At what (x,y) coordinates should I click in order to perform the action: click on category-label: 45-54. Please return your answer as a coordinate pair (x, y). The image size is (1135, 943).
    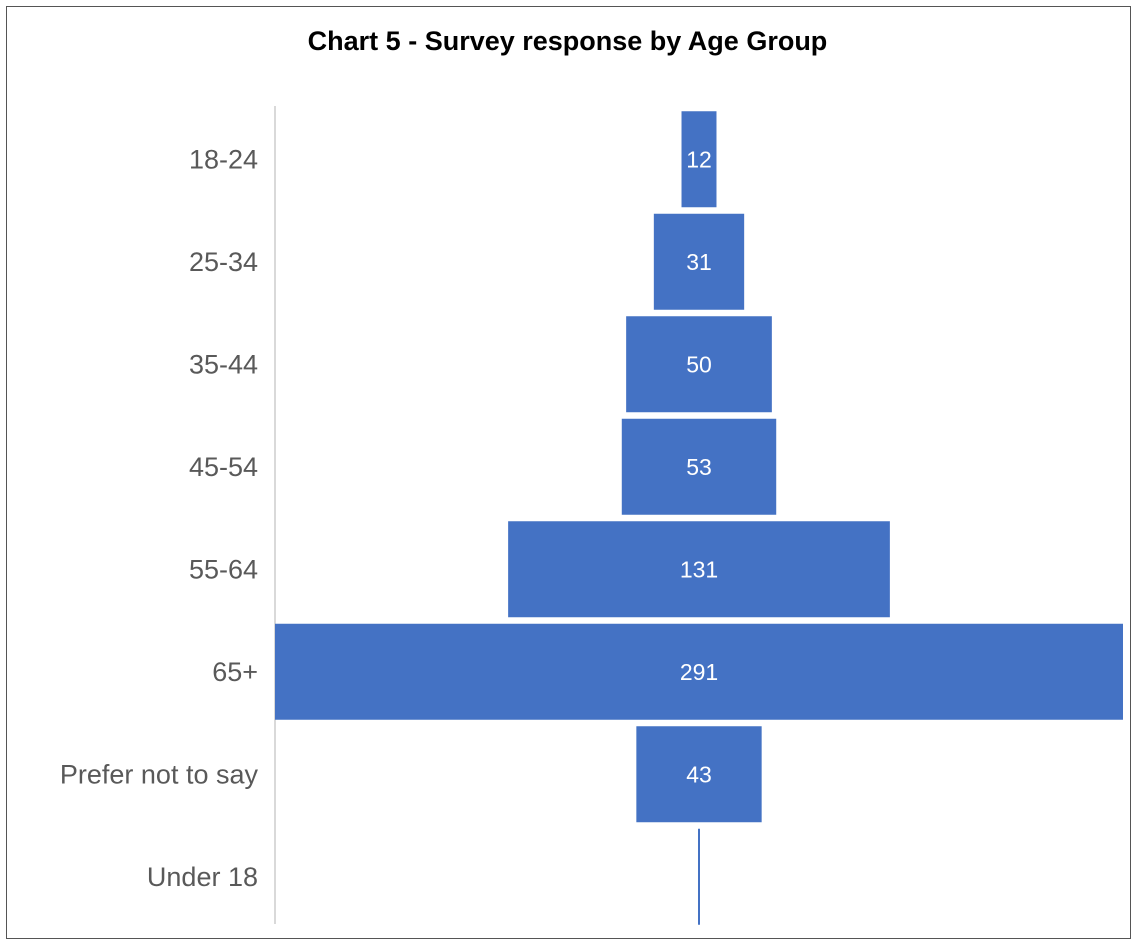
    Looking at the image, I should click on (223, 467).